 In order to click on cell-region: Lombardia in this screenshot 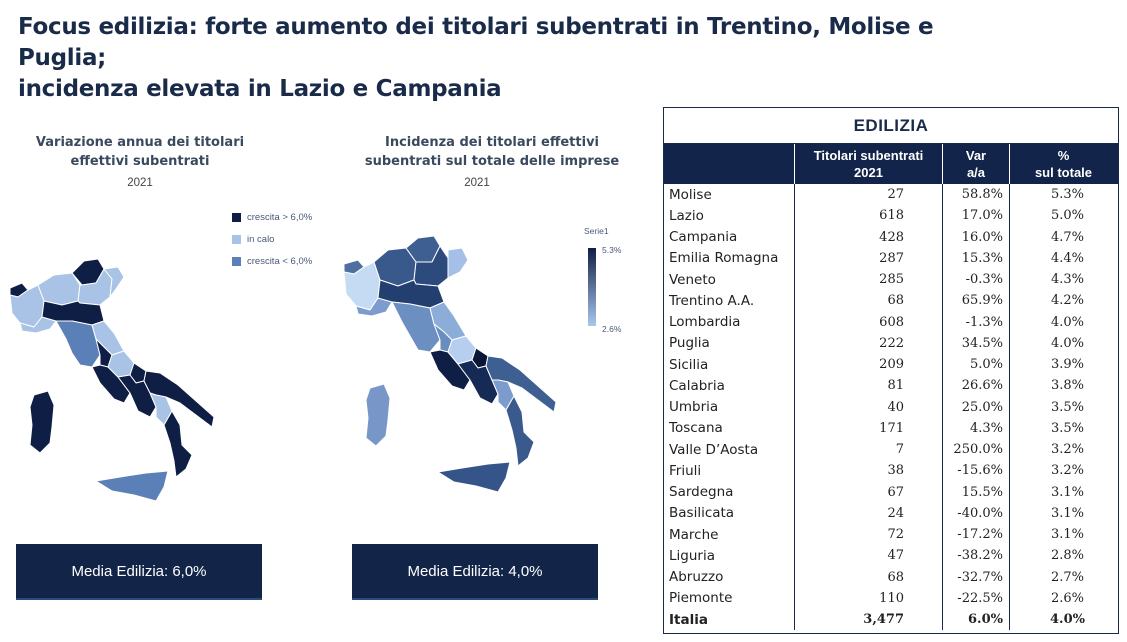, I will do `click(729, 322)`.